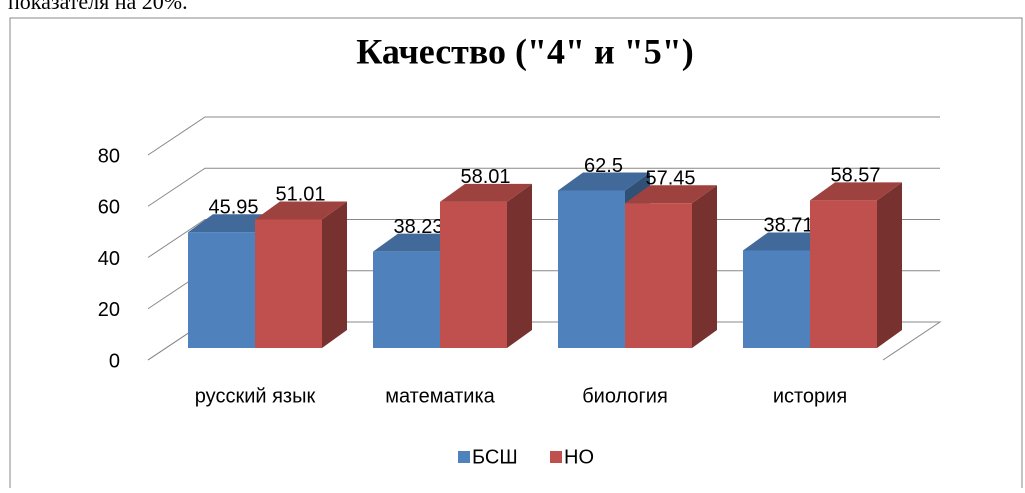 The width and height of the screenshot is (1025, 493). I want to click on data-label: 51.01, so click(300, 195).